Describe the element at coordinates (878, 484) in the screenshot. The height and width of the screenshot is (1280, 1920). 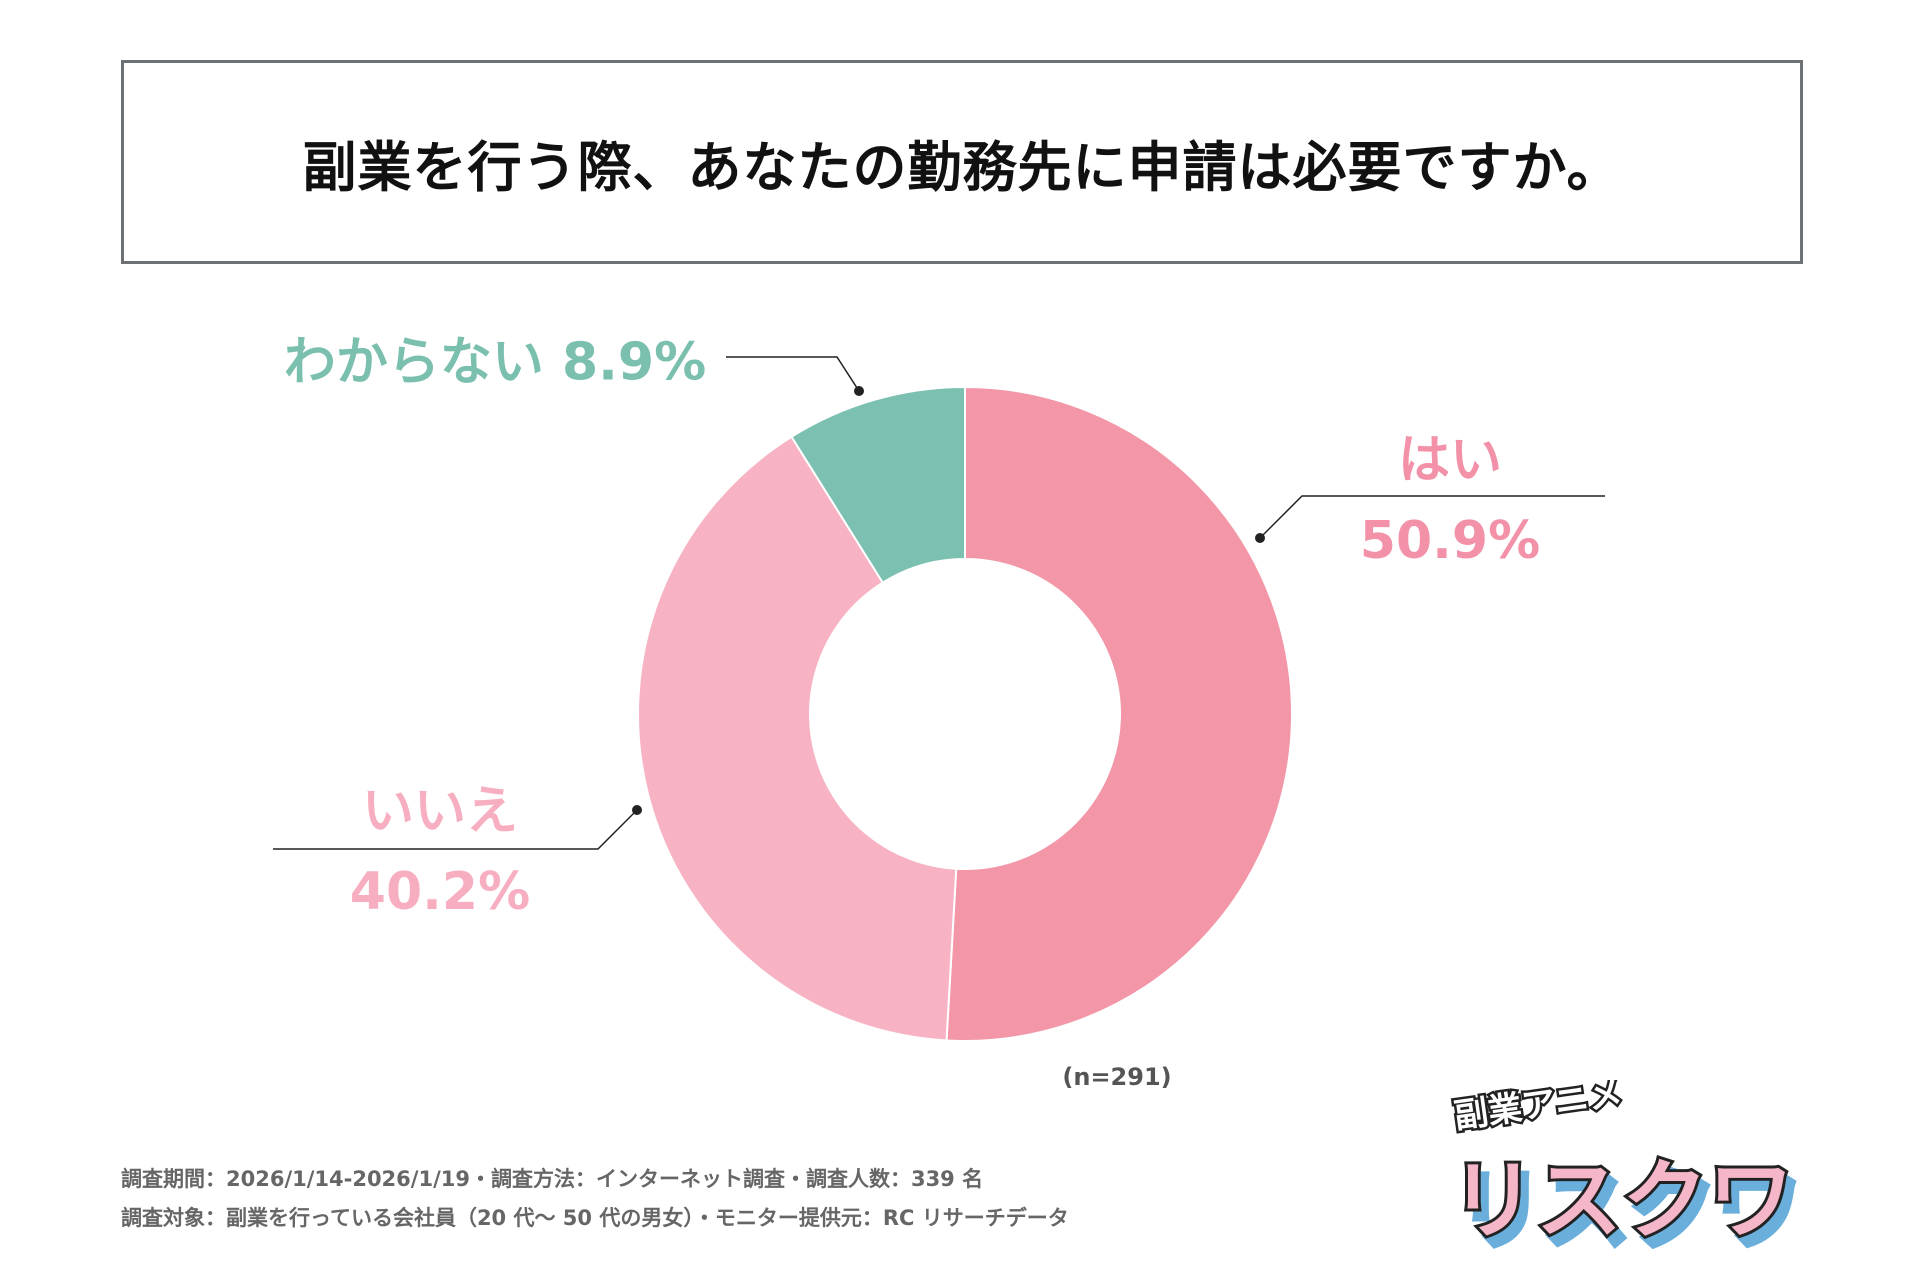
I see `slice-wakaranai` at that location.